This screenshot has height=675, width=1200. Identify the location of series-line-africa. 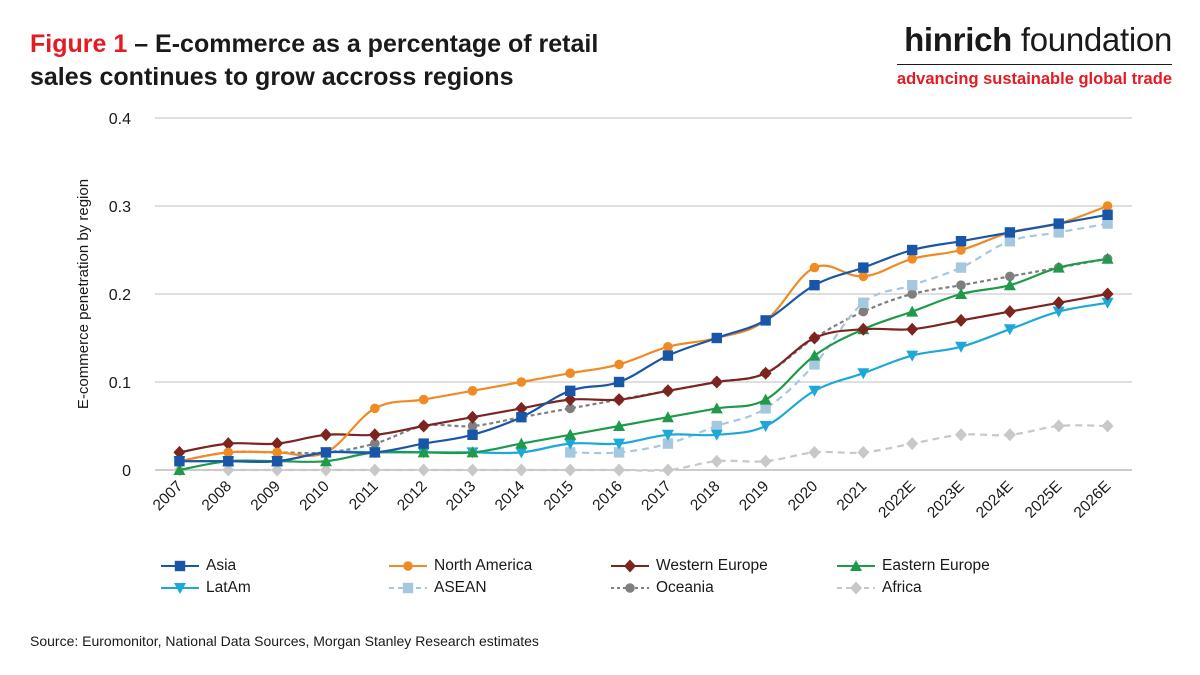
(643, 448).